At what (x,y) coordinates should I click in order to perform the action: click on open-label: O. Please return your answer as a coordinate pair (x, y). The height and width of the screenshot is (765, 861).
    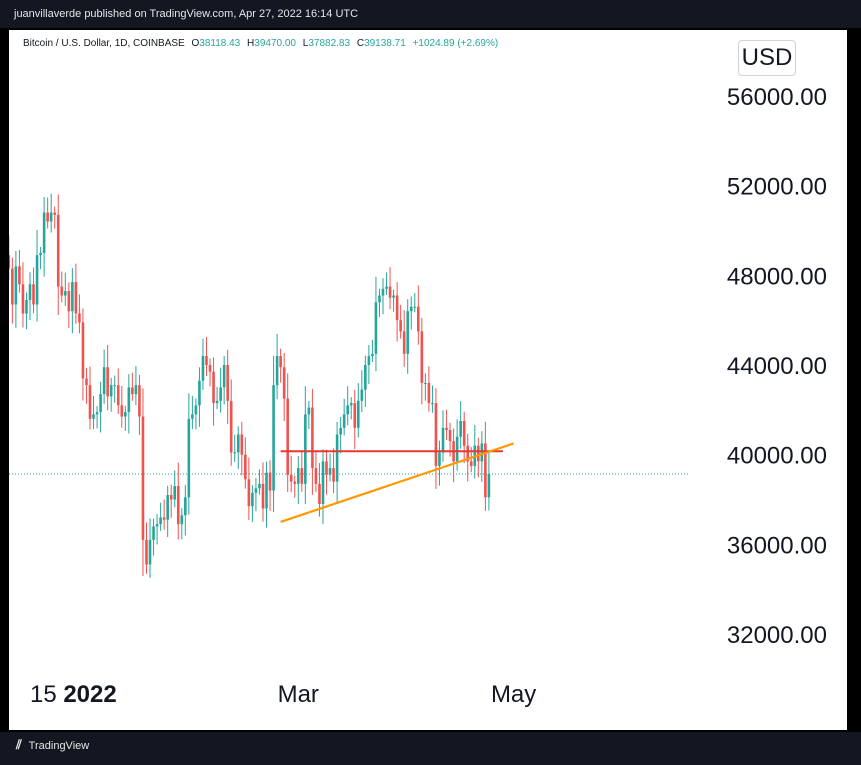
    Looking at the image, I should click on (195, 43).